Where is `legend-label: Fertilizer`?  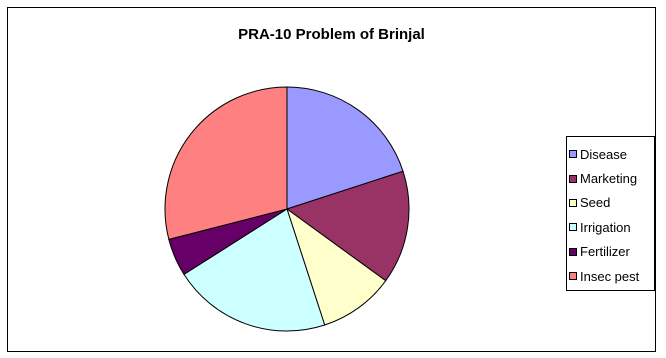 legend-label: Fertilizer is located at coordinates (605, 252).